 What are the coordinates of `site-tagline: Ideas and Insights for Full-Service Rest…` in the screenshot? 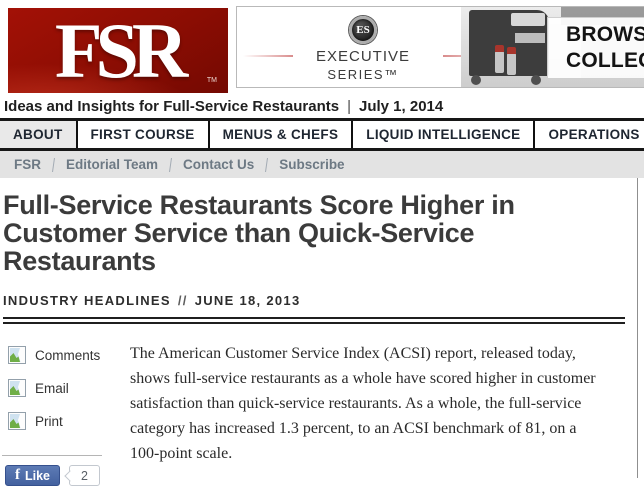 It's located at (223, 106).